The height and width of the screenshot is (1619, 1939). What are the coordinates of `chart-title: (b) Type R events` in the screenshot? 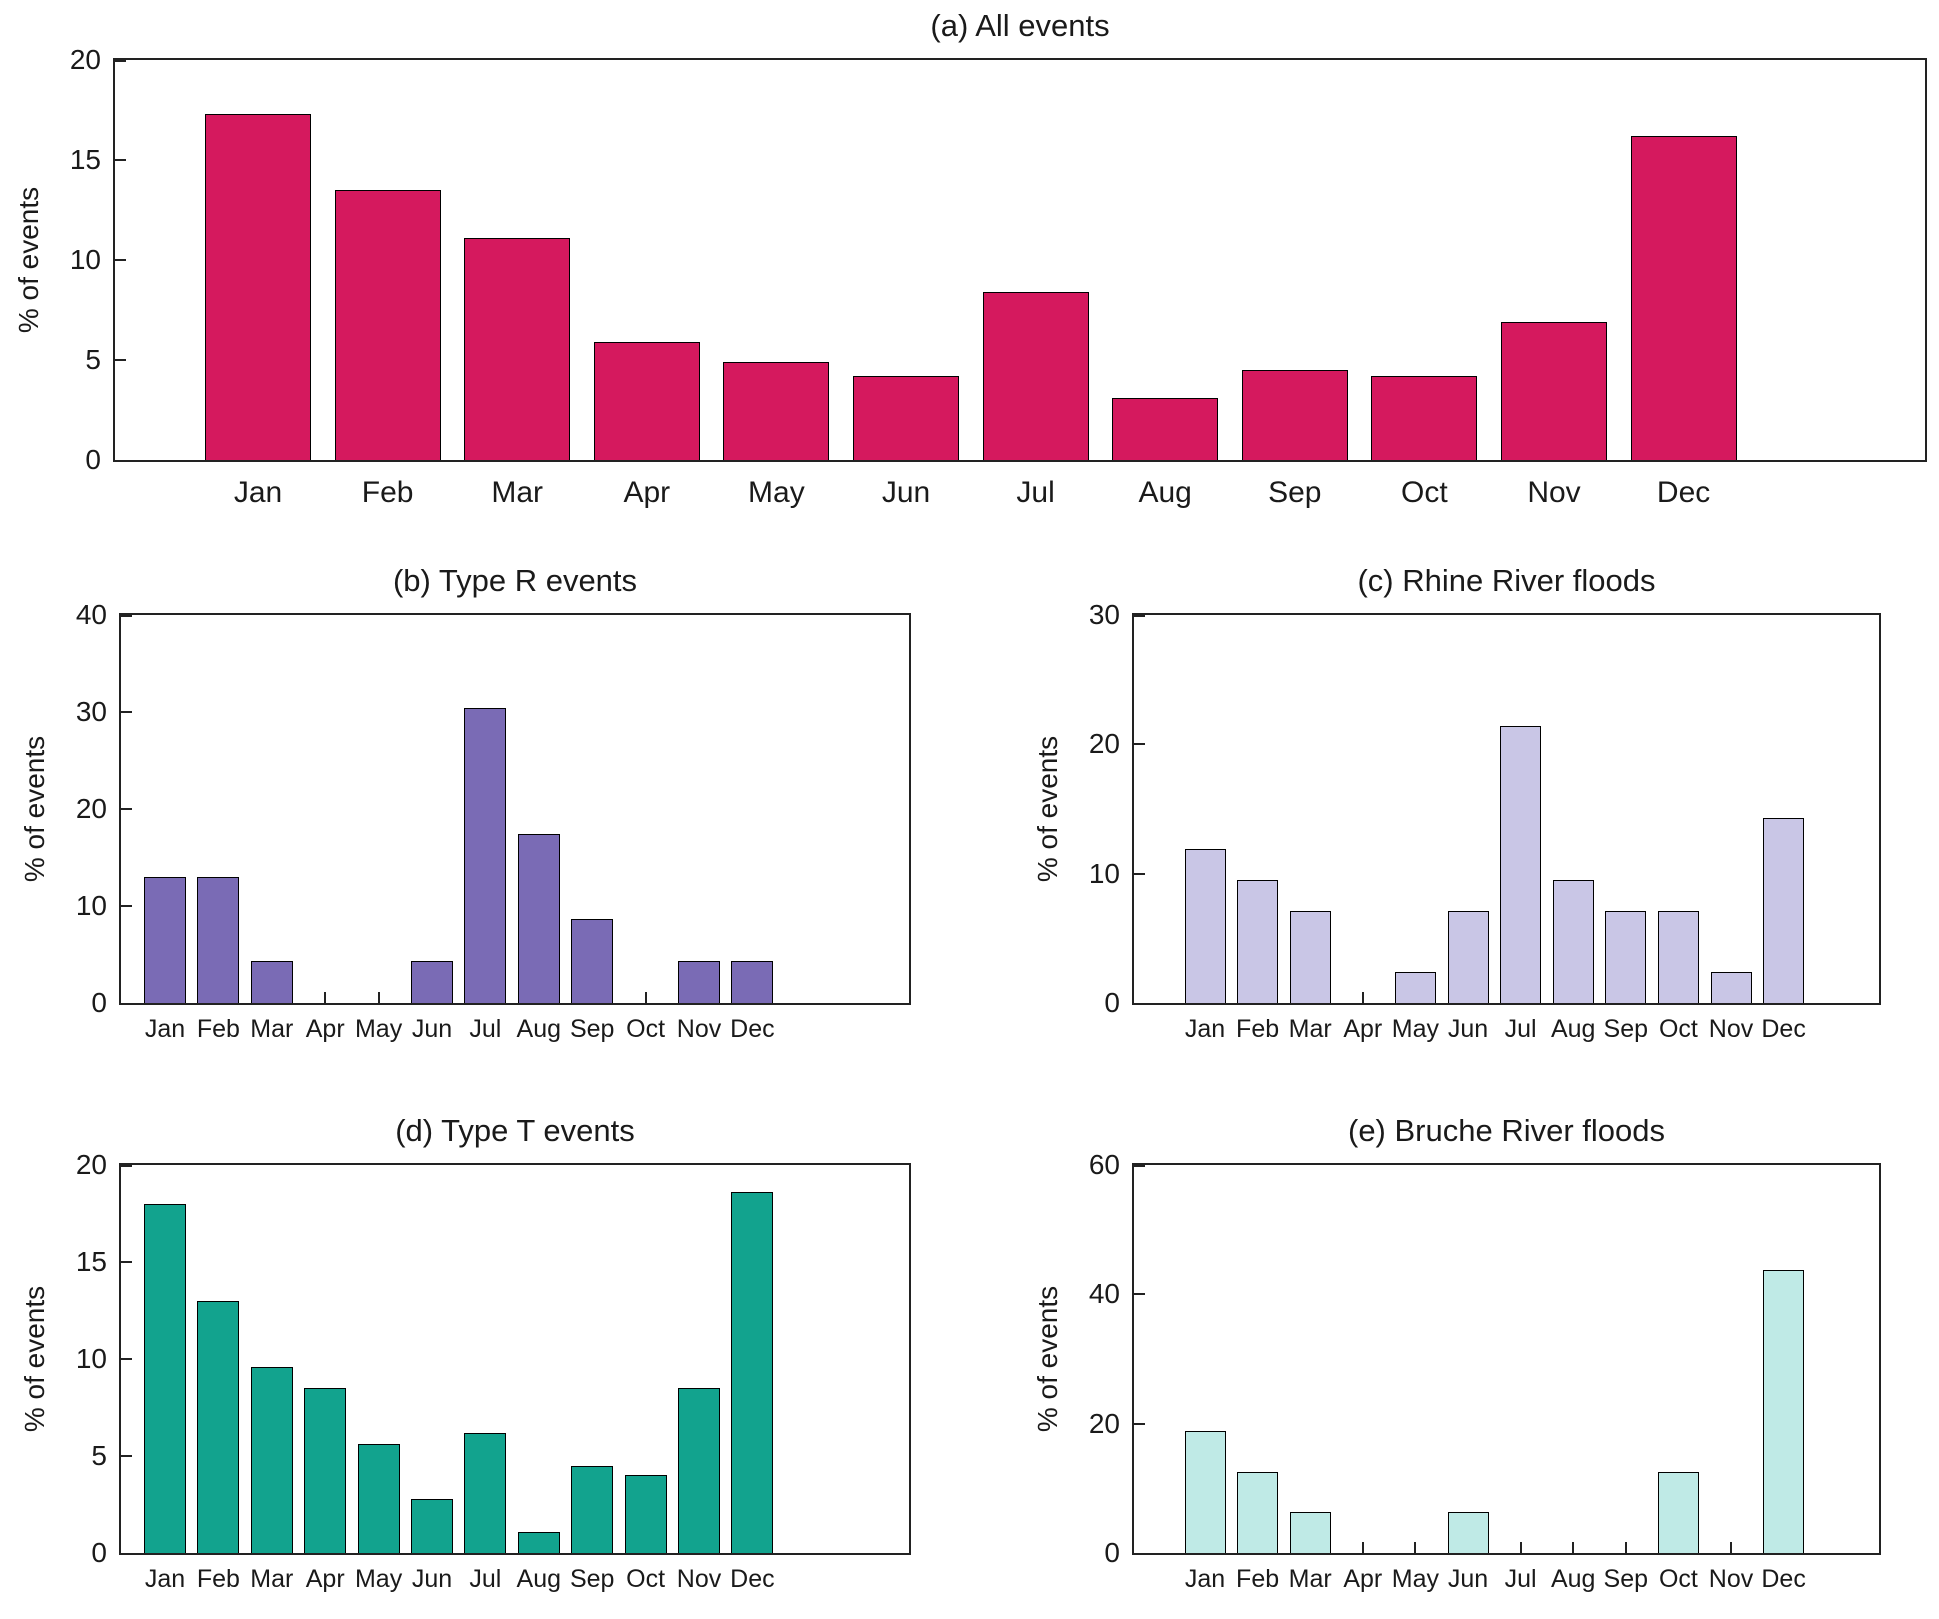 It's located at (515, 580).